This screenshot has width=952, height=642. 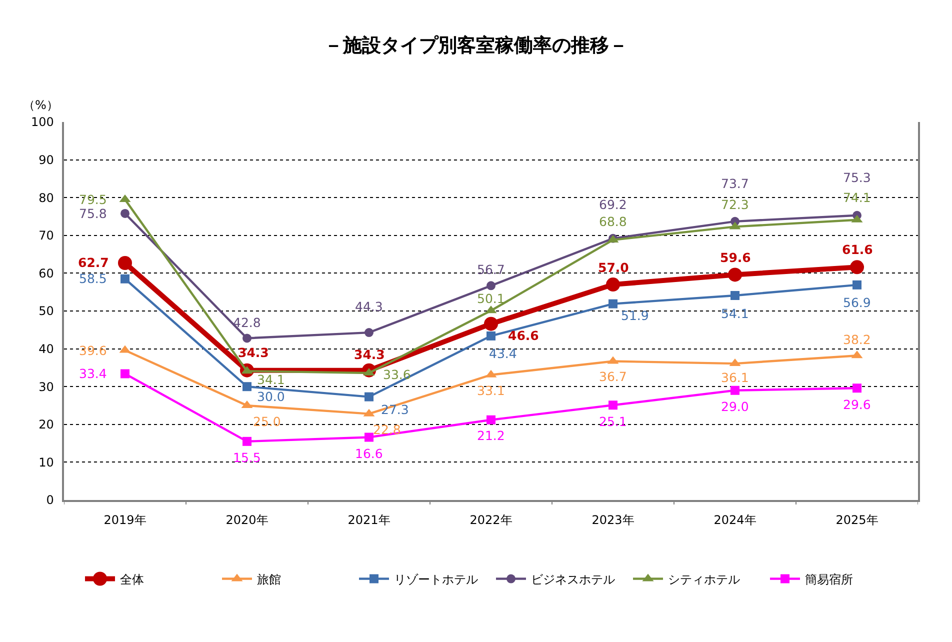 I want to click on y-tick-label: 80, so click(x=46, y=197).